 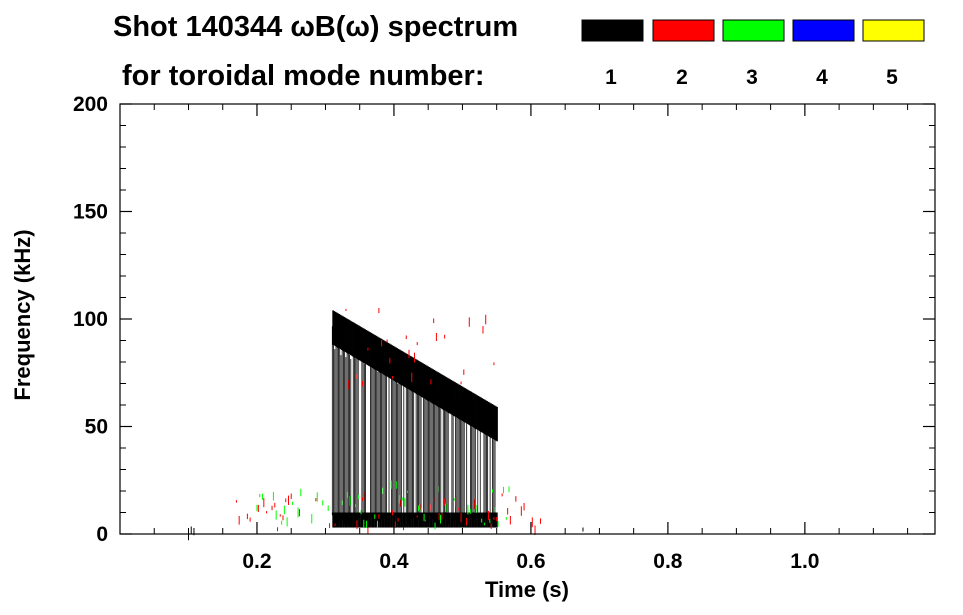 What do you see at coordinates (892, 77) in the screenshot?
I see `legend-label-5: 5` at bounding box center [892, 77].